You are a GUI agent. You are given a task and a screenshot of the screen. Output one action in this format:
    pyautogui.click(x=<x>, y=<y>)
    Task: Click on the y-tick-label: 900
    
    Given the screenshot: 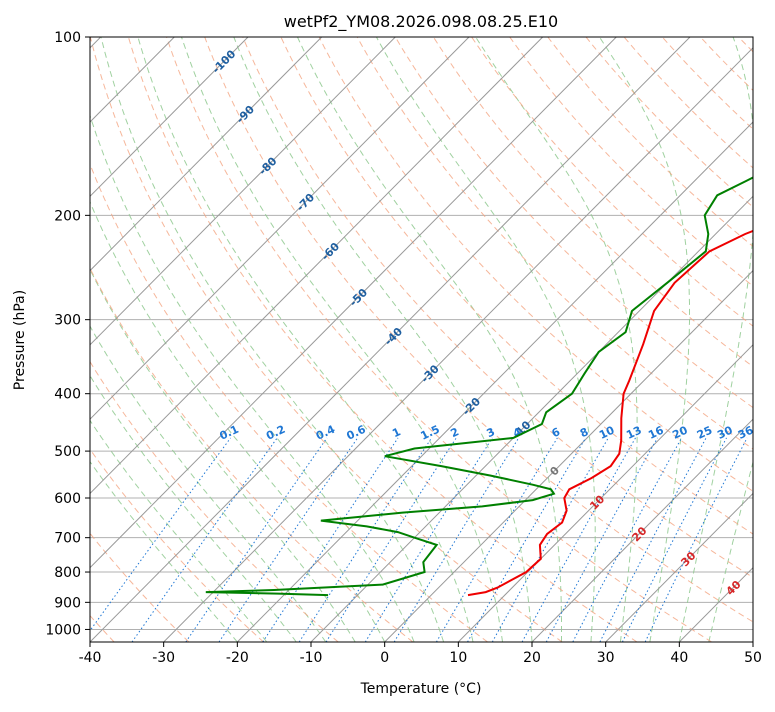 What is the action you would take?
    pyautogui.click(x=67, y=603)
    